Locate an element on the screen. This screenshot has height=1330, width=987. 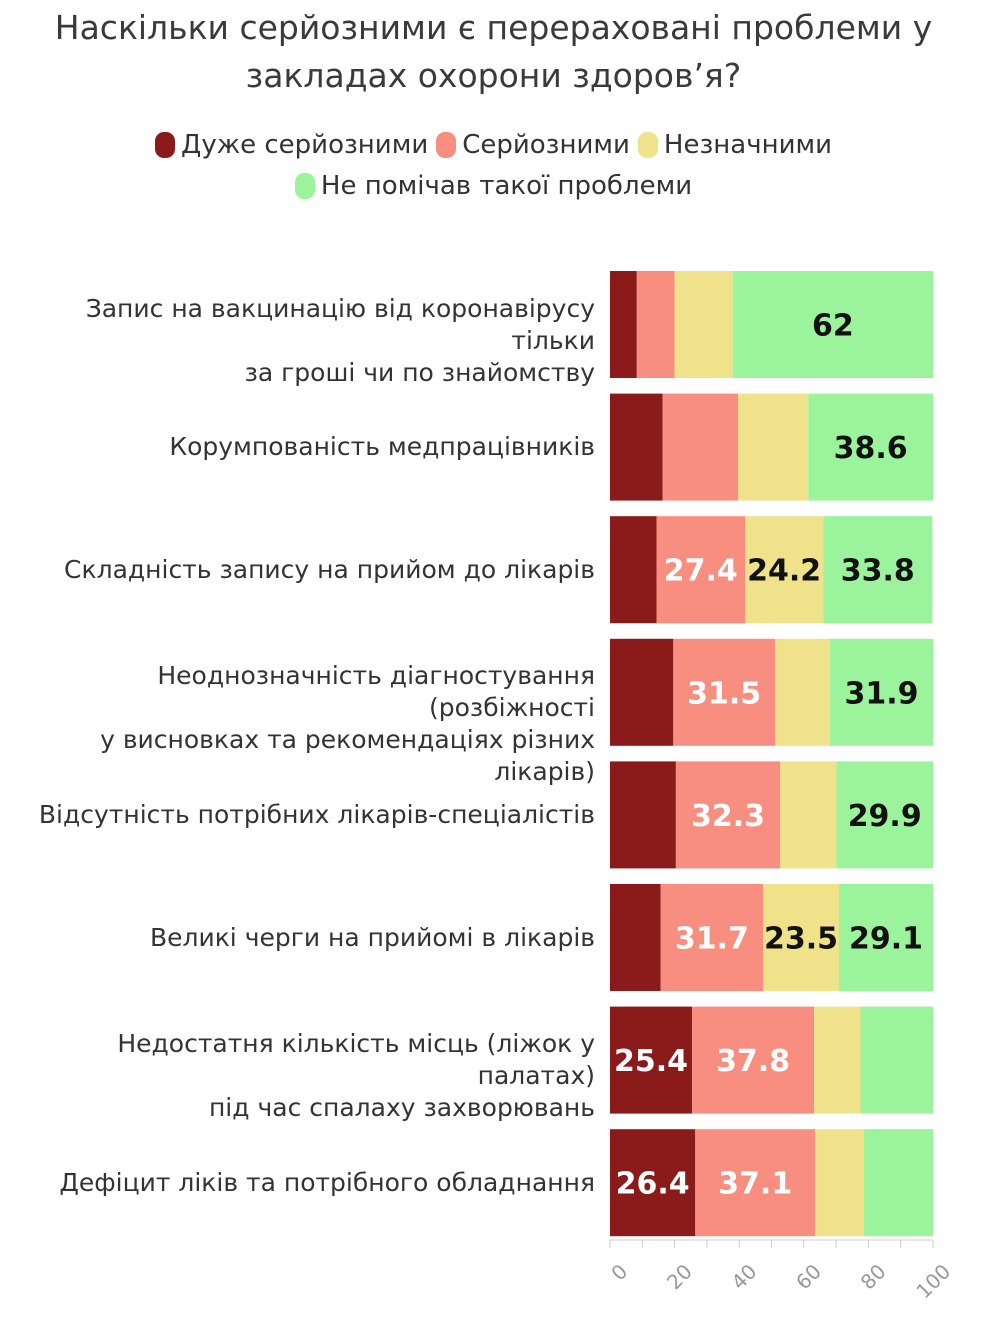
bar-value-label: 26.4 is located at coordinates (653, 1184).